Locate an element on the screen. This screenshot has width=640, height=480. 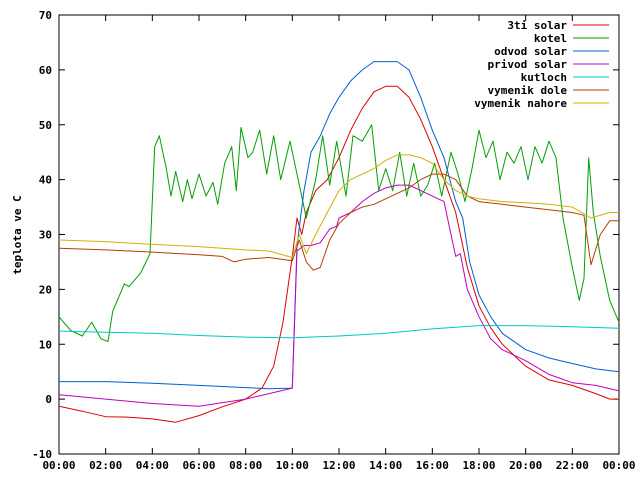
legend-label: privod solar is located at coordinates (528, 64).